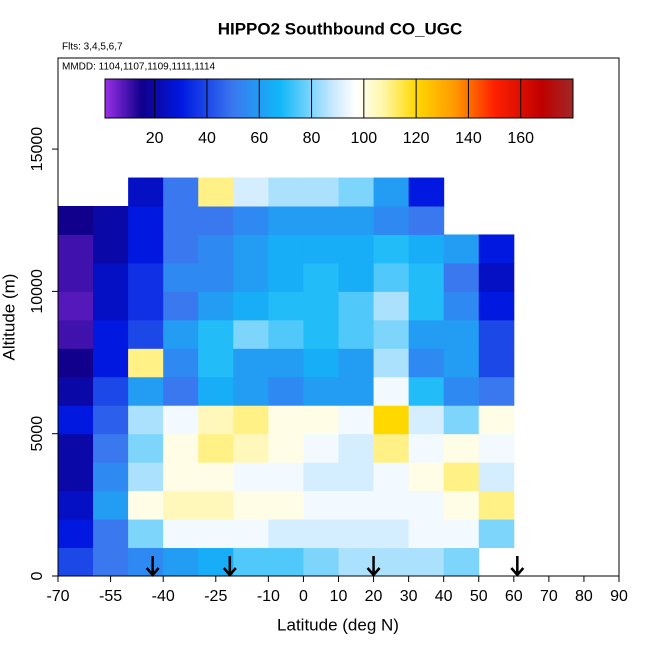 This screenshot has height=655, width=650. What do you see at coordinates (57, 596) in the screenshot?
I see `x-tick-label: -70` at bounding box center [57, 596].